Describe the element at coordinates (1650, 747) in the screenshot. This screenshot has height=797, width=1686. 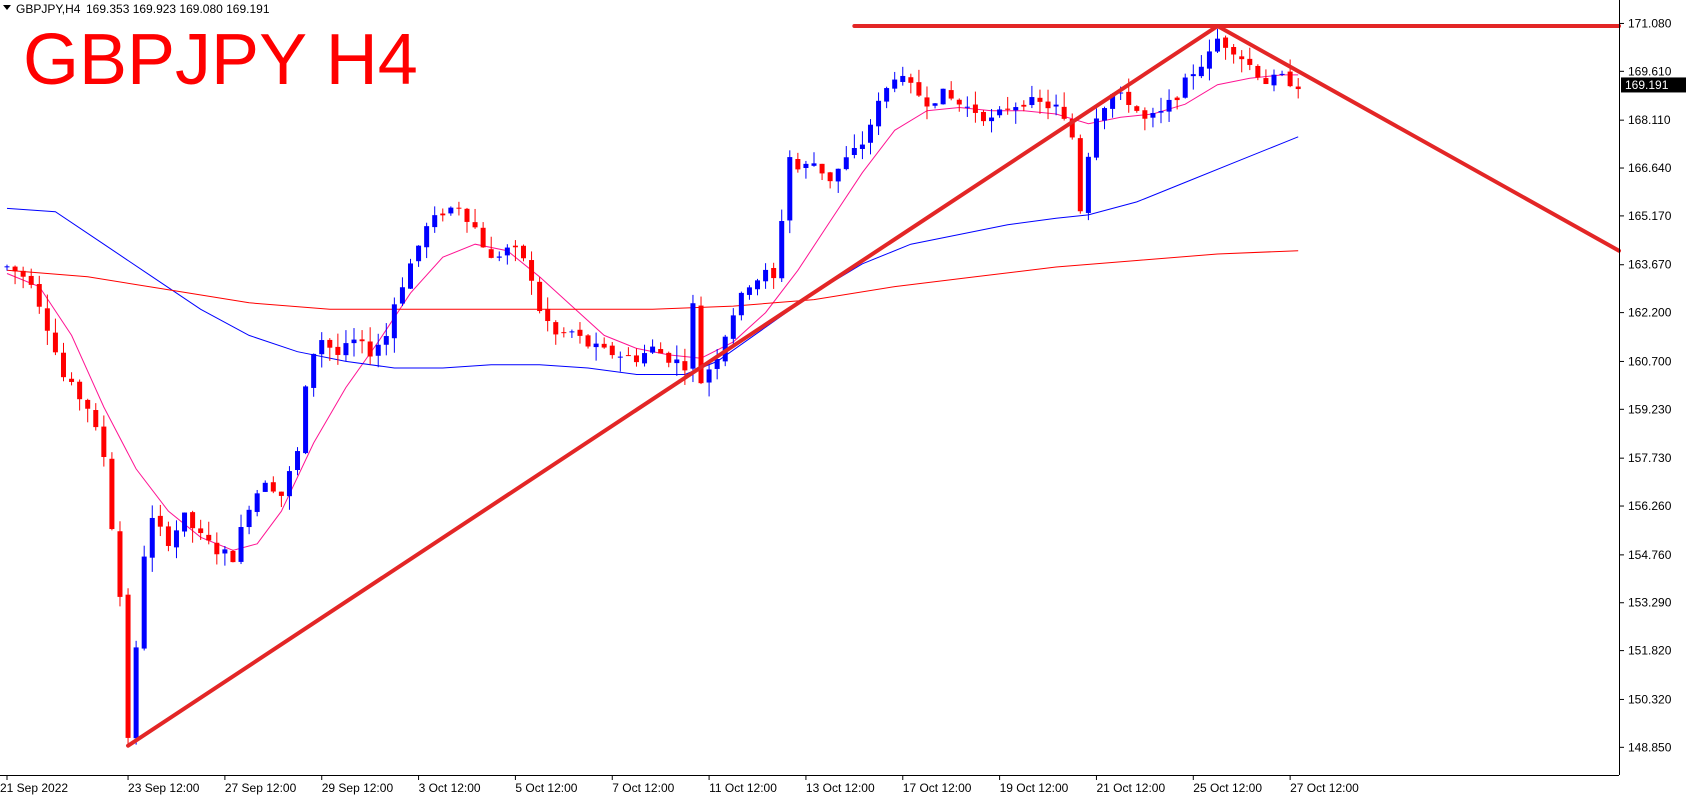
I see `price-tick-label: 148.850` at that location.